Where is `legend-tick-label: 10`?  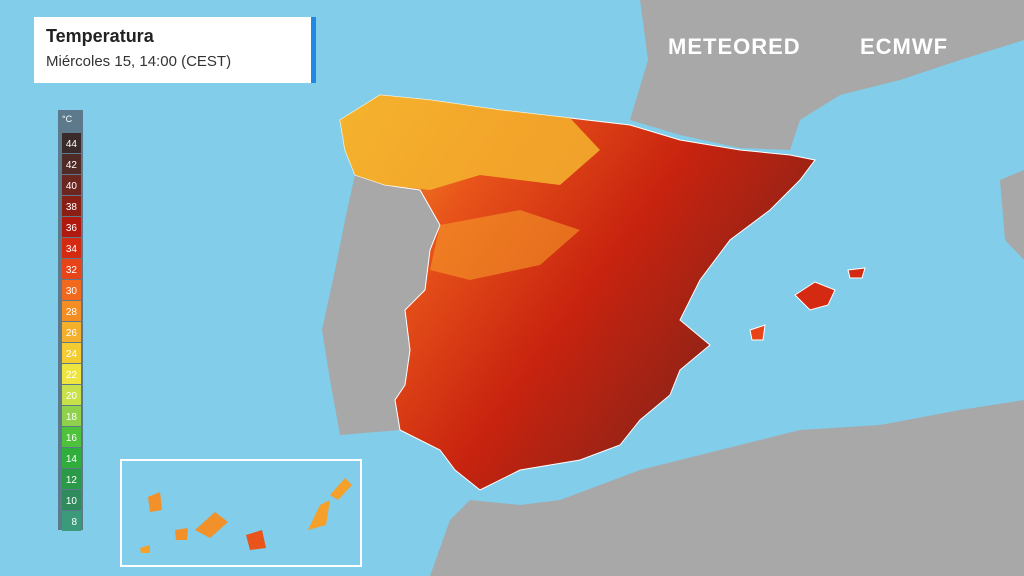 legend-tick-label: 10 is located at coordinates (72, 501).